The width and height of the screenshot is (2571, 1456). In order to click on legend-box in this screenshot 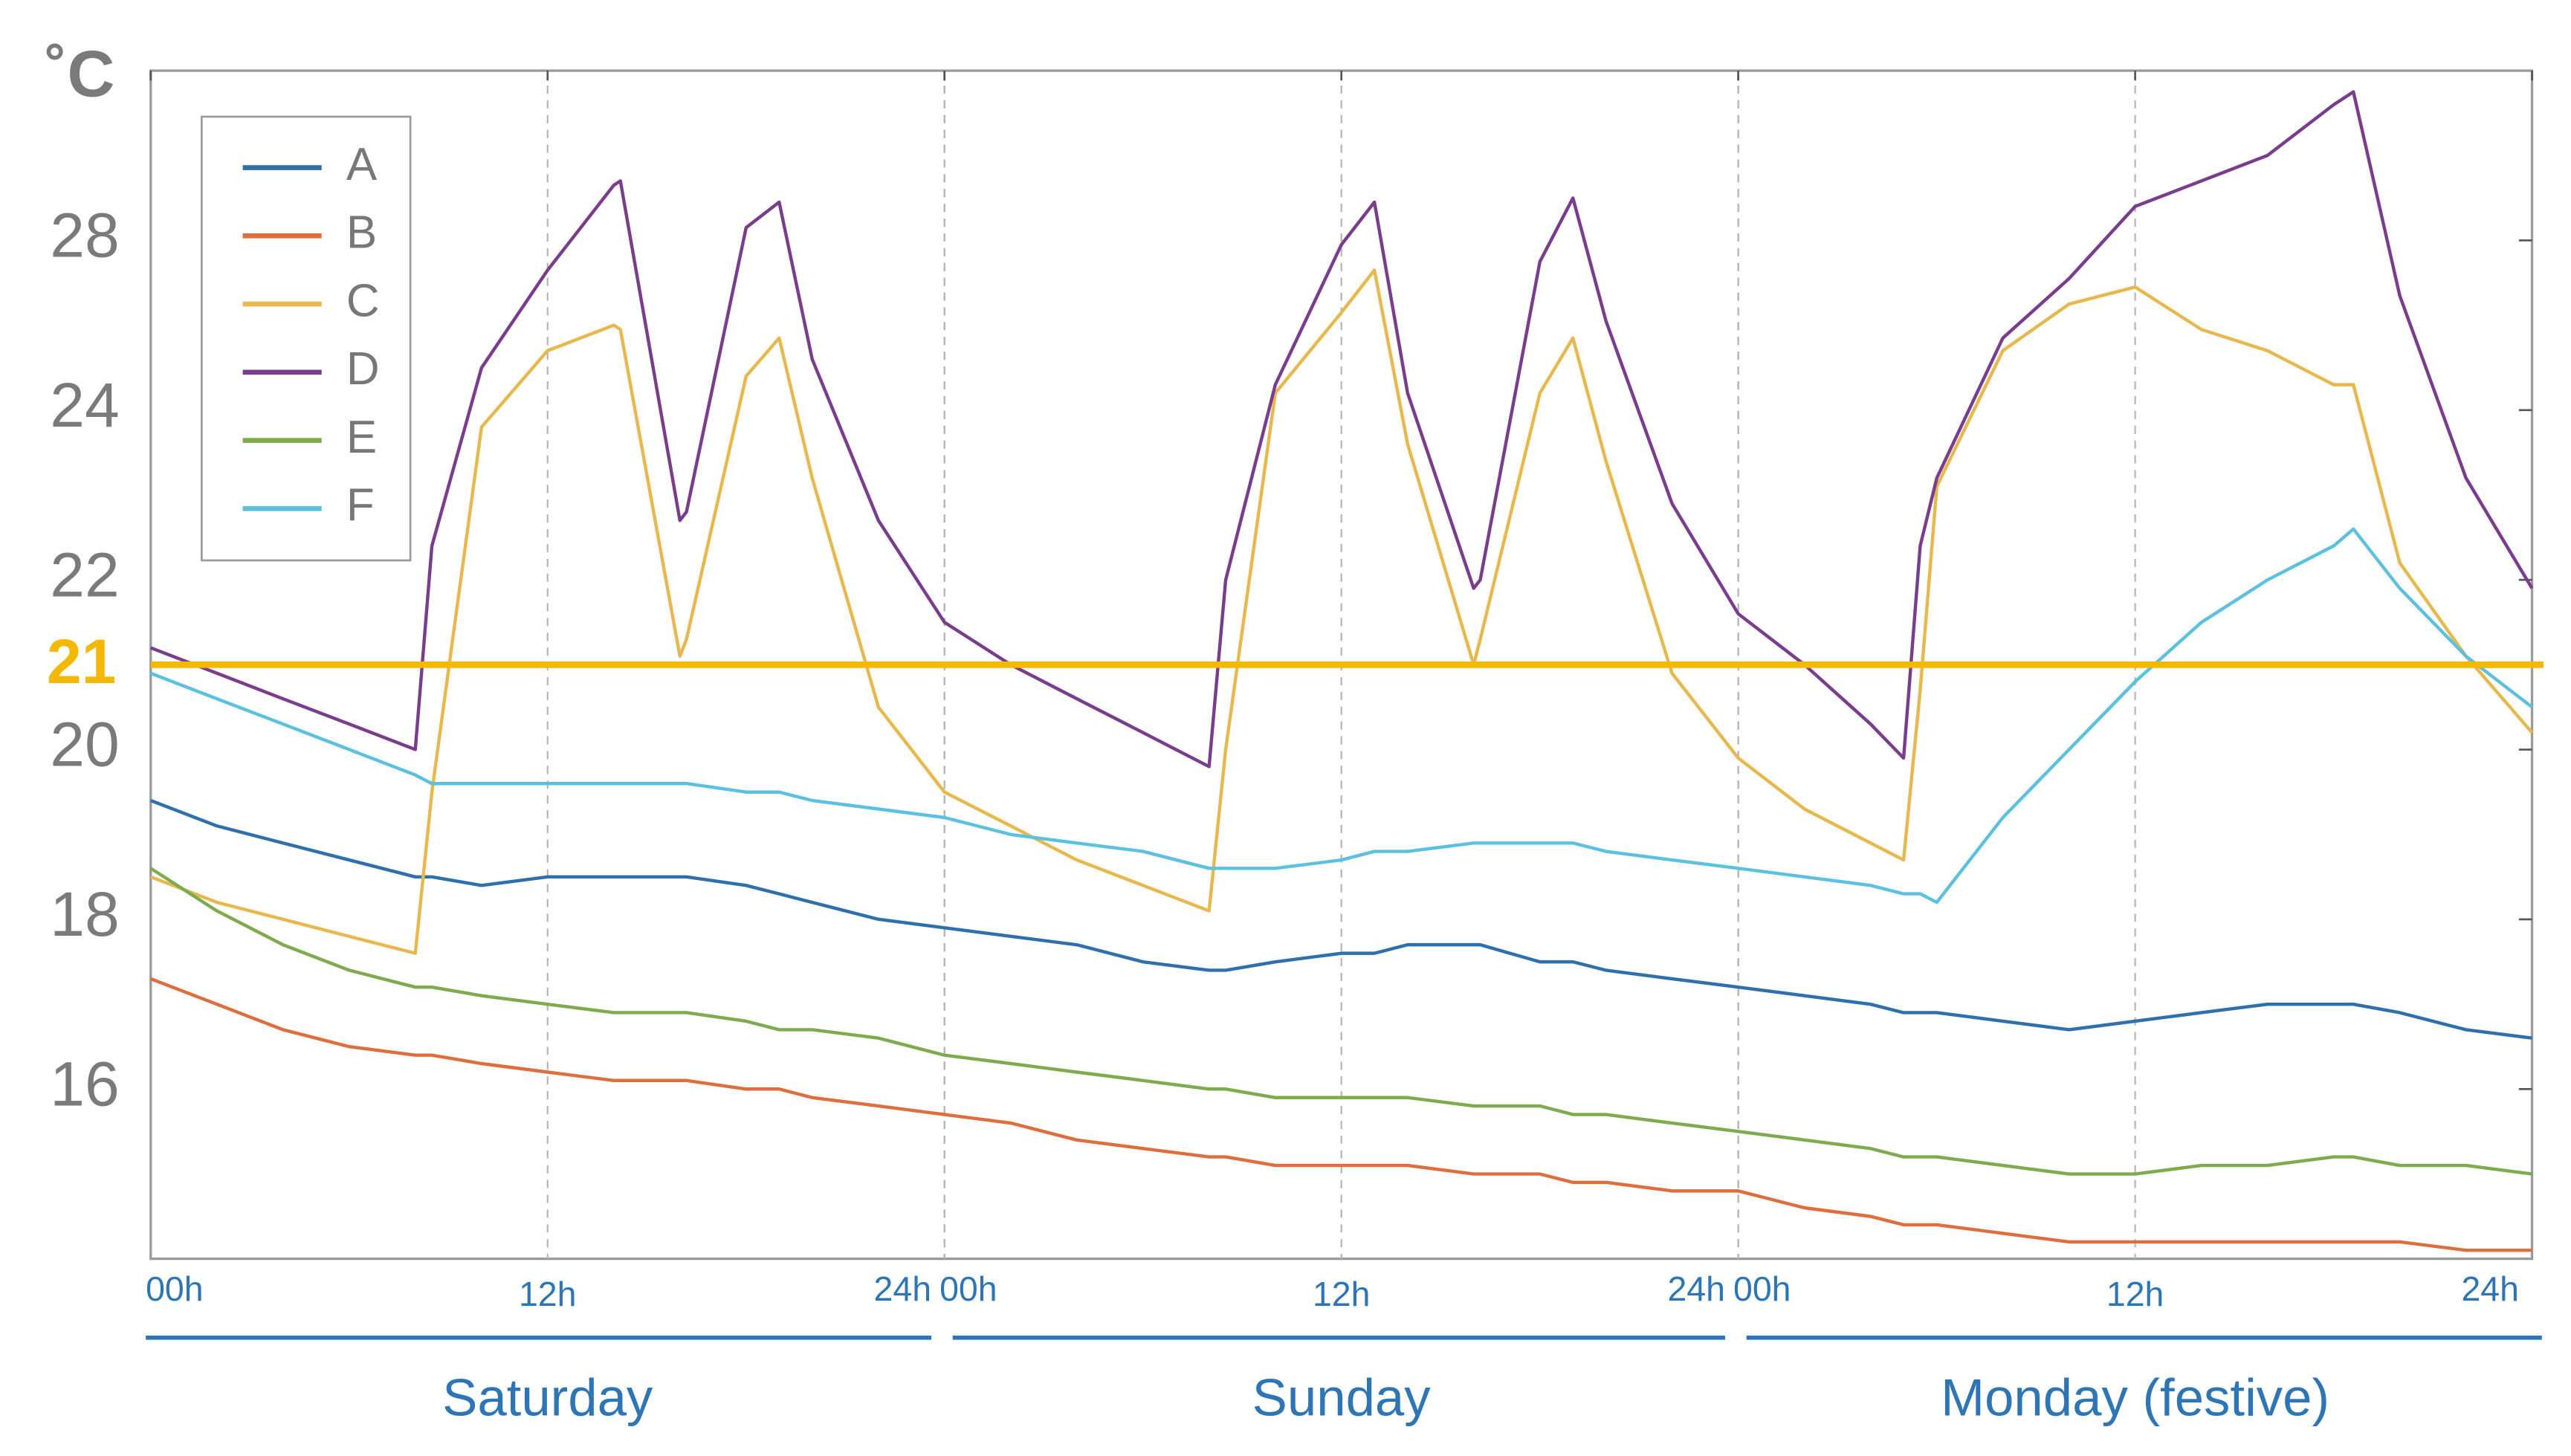, I will do `click(306, 338)`.